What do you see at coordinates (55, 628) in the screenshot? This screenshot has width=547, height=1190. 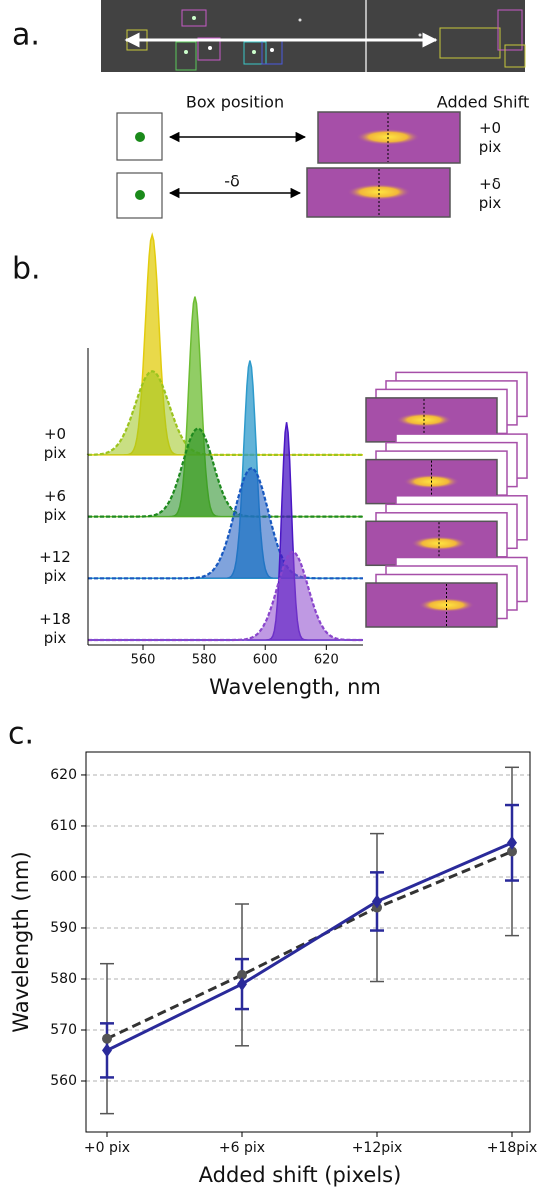 I see `series-label: +18 pix` at bounding box center [55, 628].